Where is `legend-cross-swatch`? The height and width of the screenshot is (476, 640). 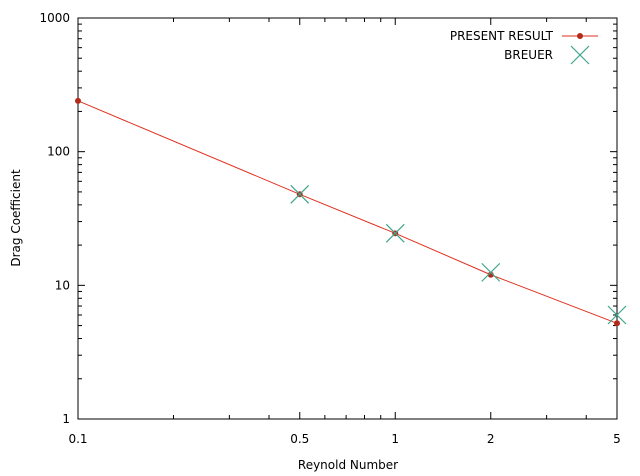
legend-cross-swatch is located at coordinates (580, 55).